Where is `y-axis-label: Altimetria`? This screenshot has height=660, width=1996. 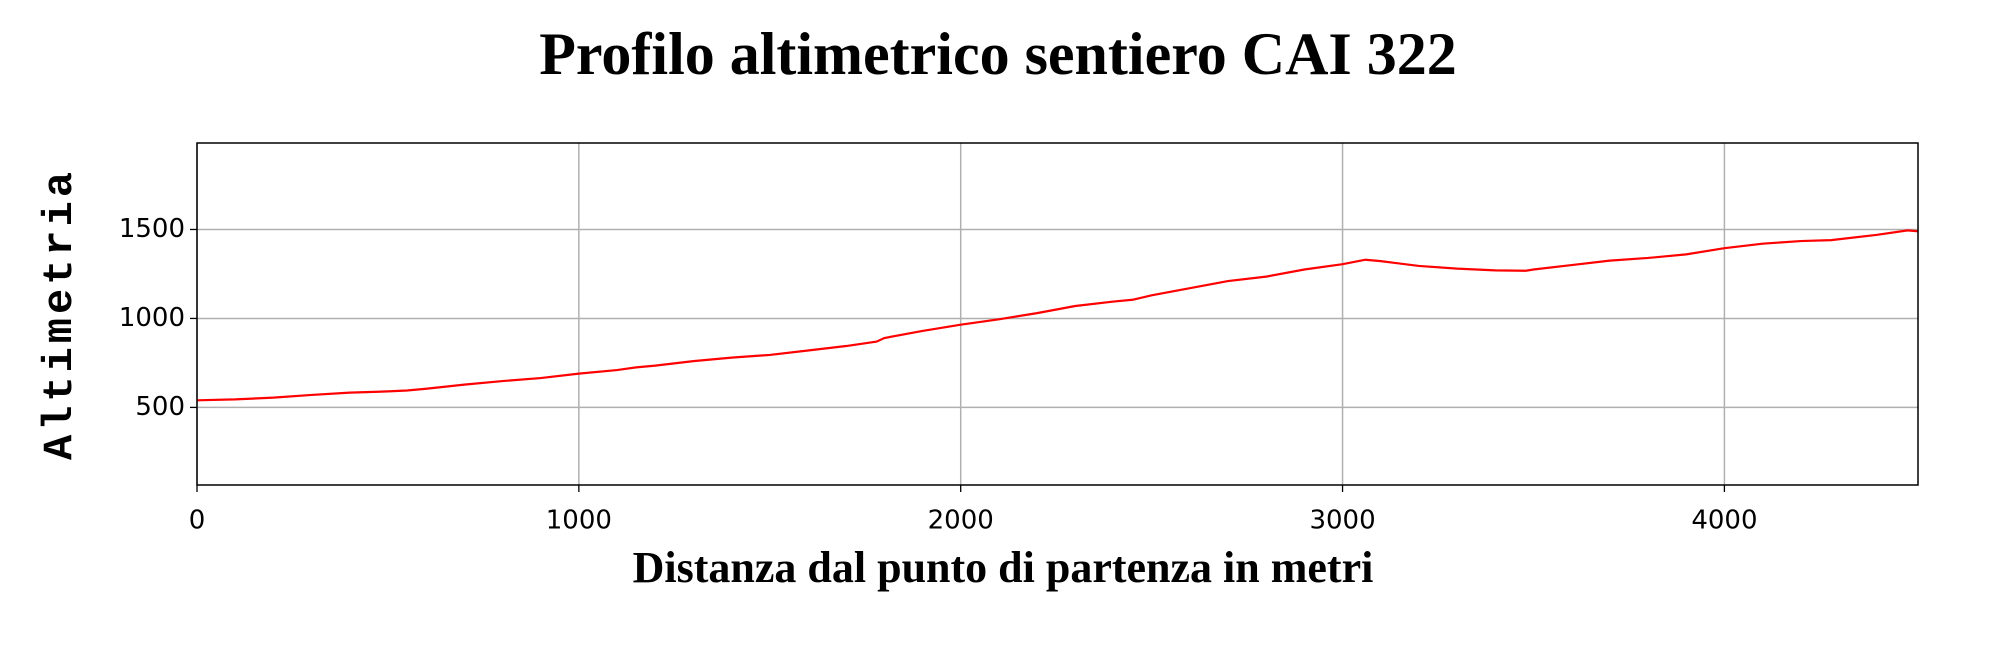 y-axis-label: Altimetria is located at coordinates (60, 314).